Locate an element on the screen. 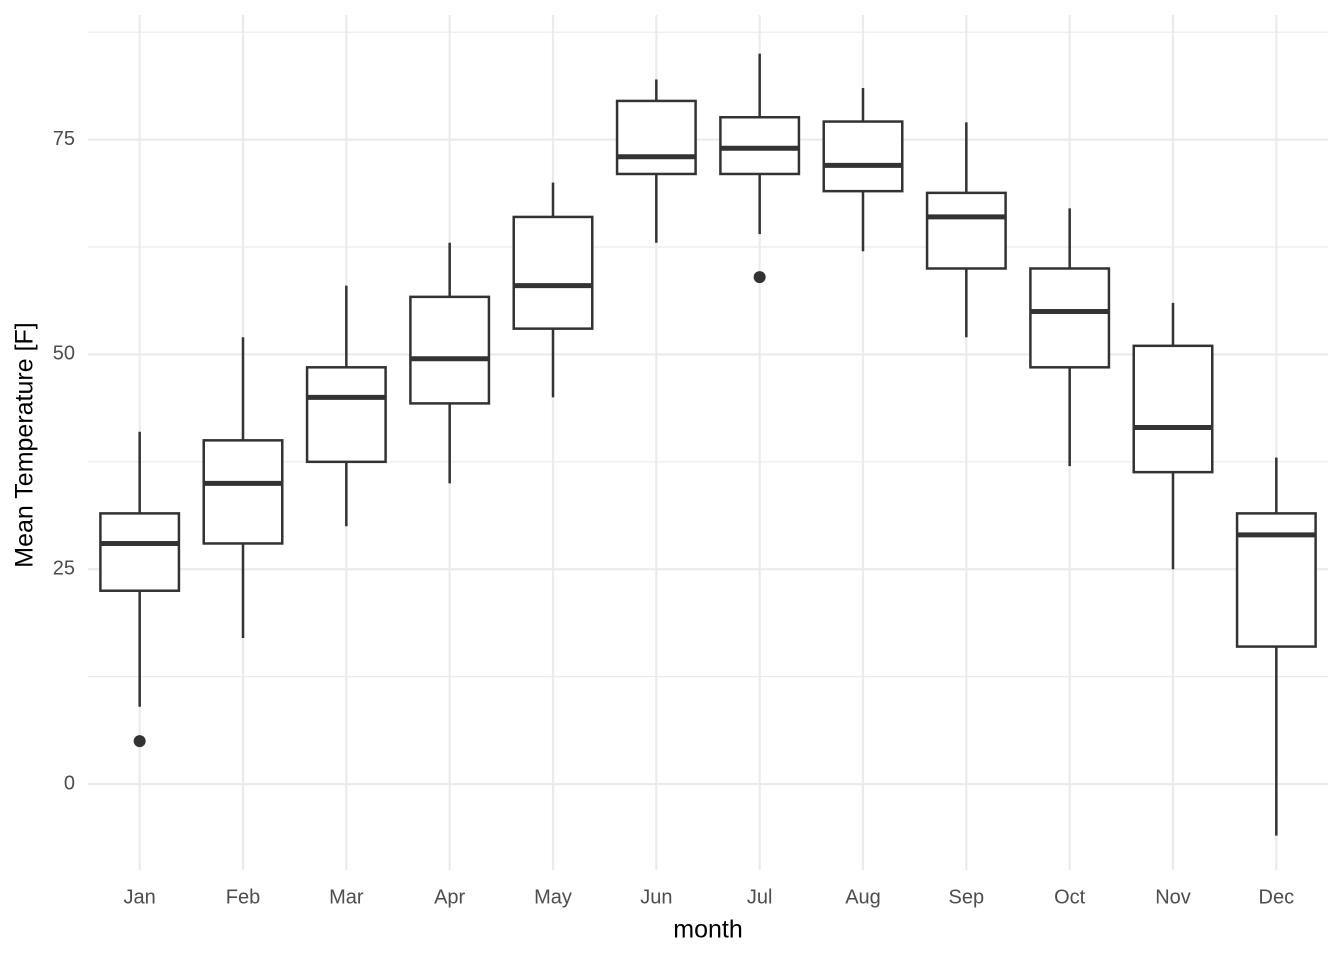 Image resolution: width=1344 pixels, height=965 pixels. x-tick-label: Jun is located at coordinates (656, 897).